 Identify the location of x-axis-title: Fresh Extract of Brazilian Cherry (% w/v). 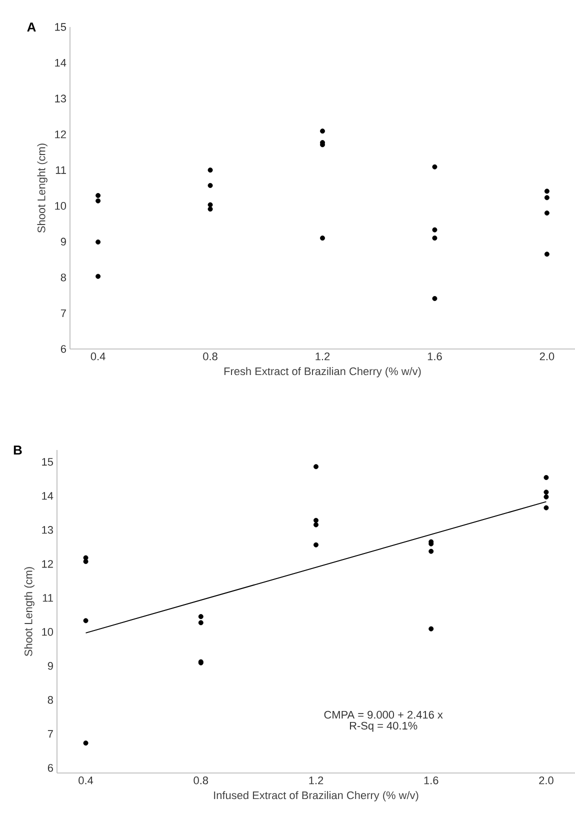
(322, 372).